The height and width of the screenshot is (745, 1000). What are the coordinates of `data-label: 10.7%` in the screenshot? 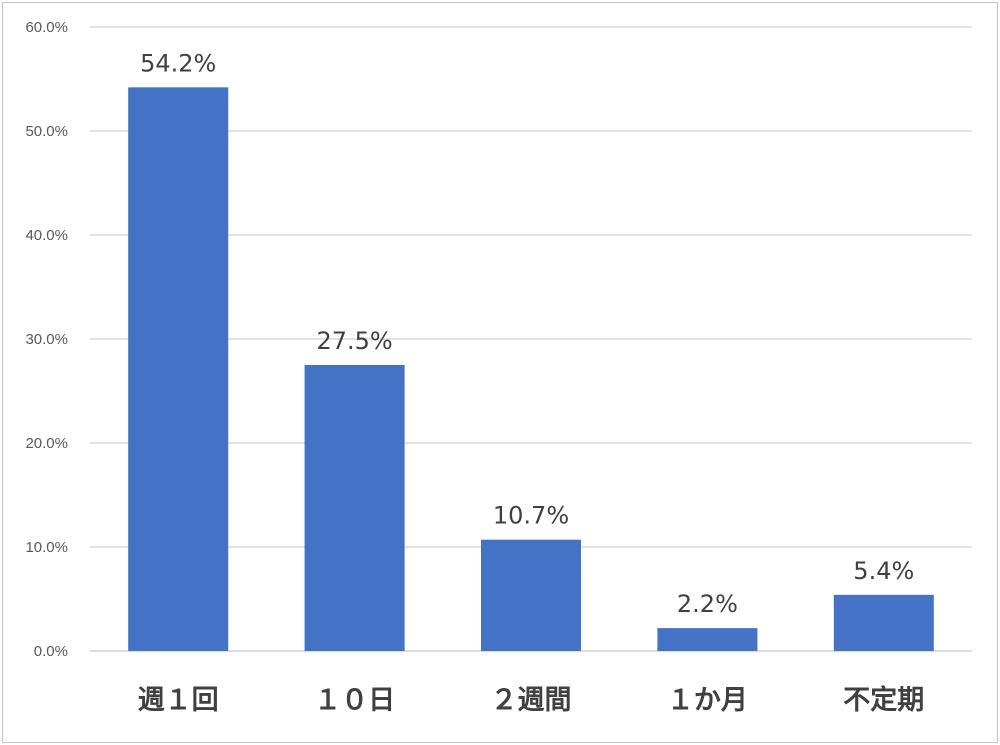 It's located at (531, 516).